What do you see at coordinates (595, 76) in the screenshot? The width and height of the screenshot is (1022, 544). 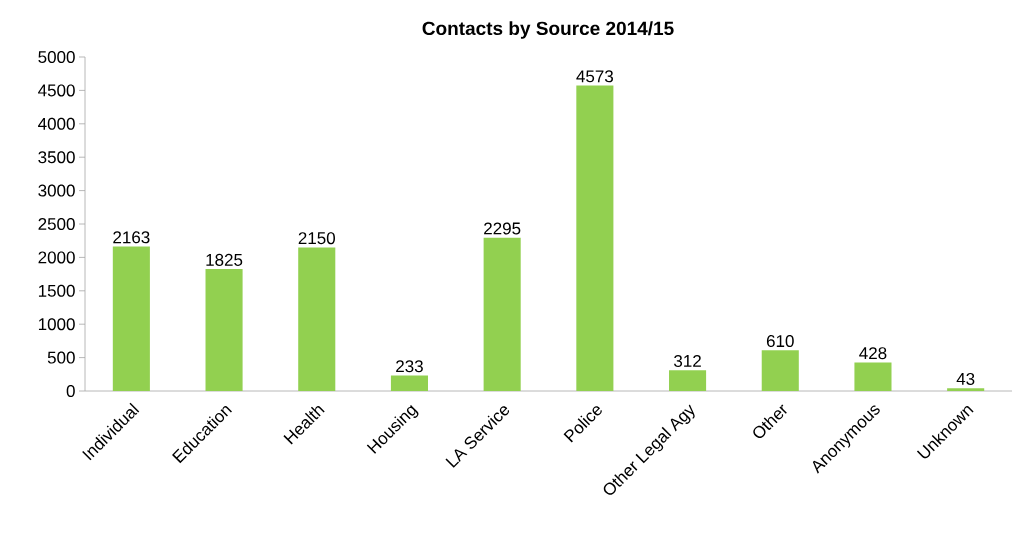 I see `data-label: 4573` at bounding box center [595, 76].